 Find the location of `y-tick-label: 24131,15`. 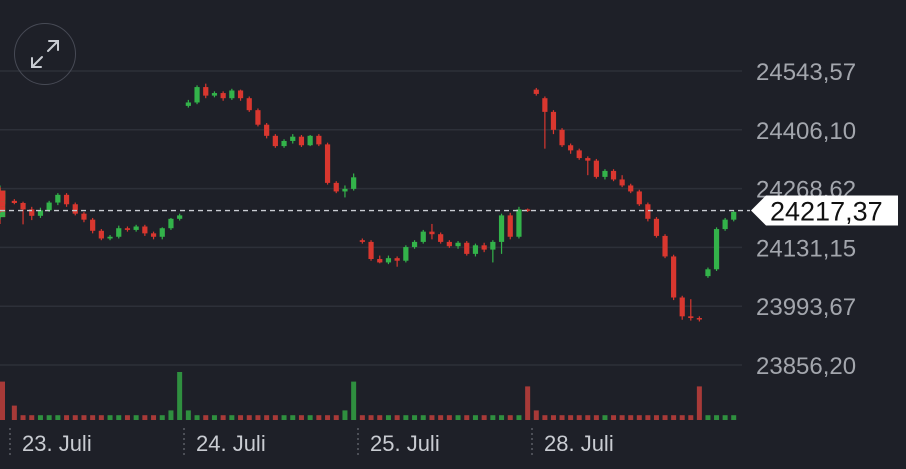

y-tick-label: 24131,15 is located at coordinates (806, 248).